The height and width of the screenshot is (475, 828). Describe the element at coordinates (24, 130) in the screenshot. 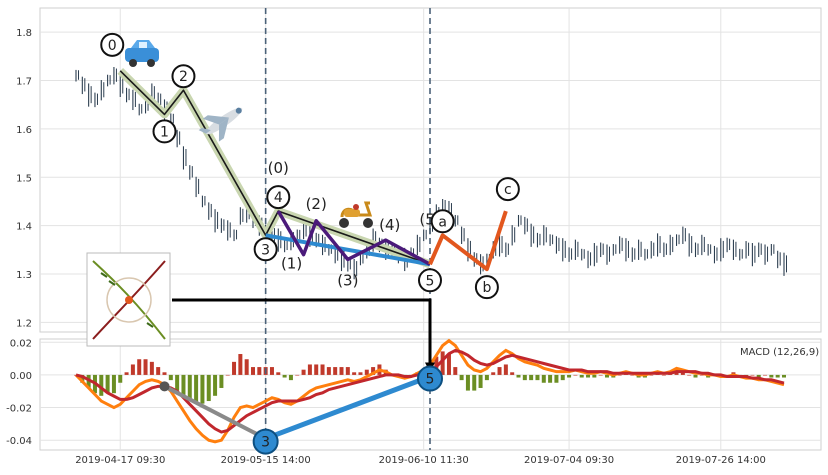

I see `price-ytick-label: 1.6` at that location.